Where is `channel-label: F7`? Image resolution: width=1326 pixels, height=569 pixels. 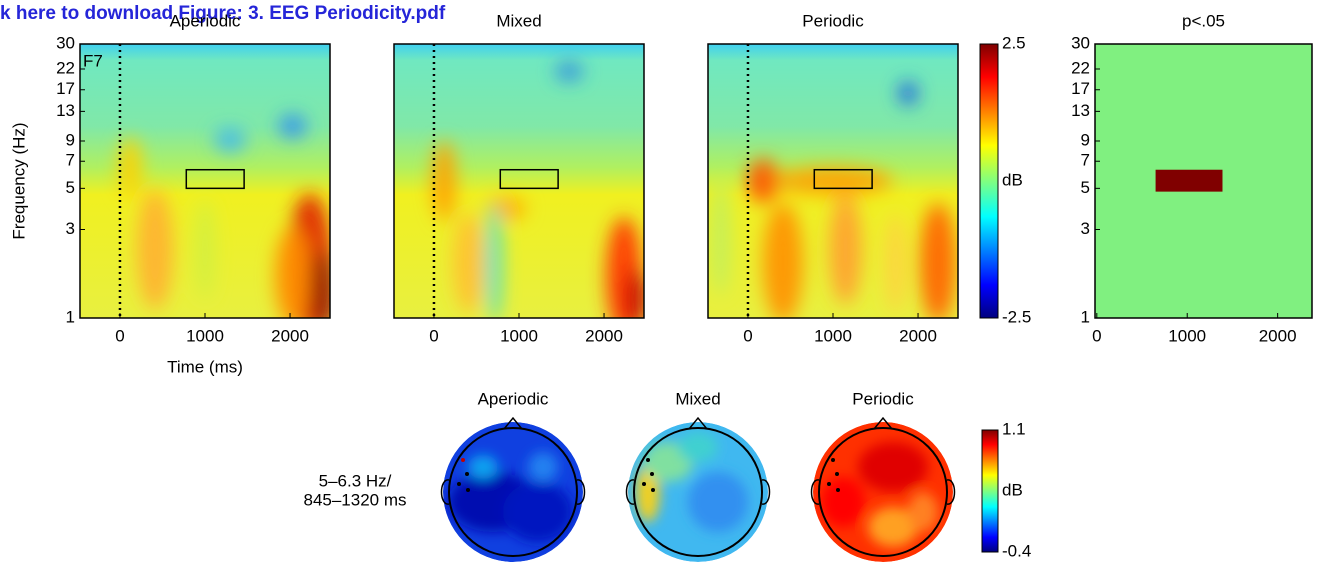
channel-label: F7 is located at coordinates (93, 60).